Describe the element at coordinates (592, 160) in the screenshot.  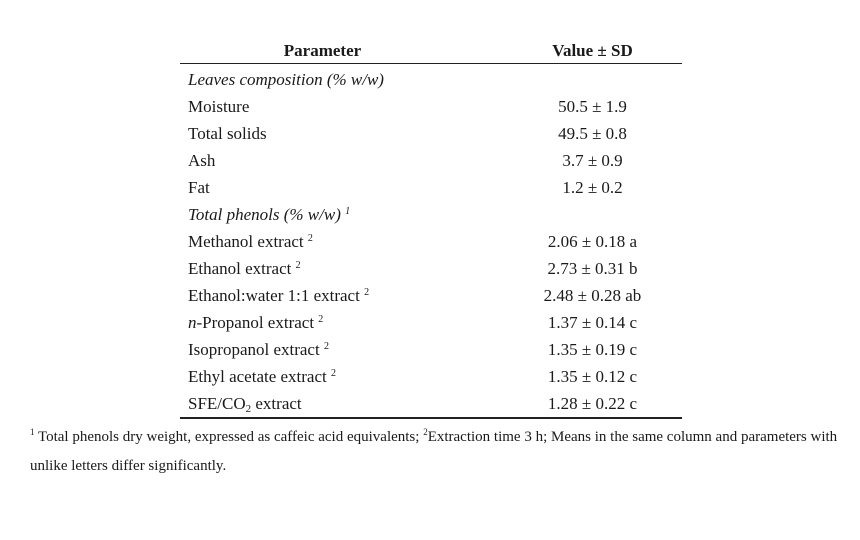
I see `row-value: 3.7 ± 0.9` at that location.